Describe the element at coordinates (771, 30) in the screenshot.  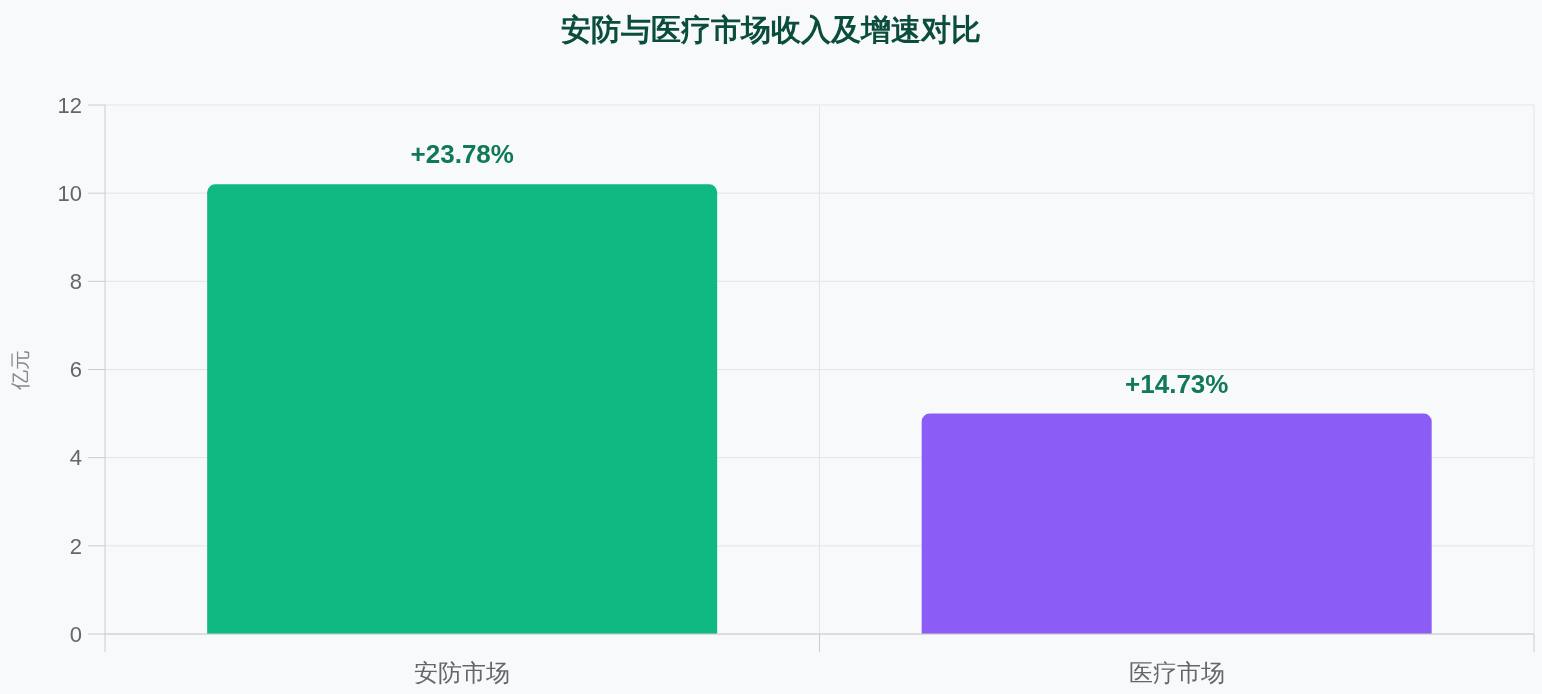
I see `chart-title: 安防与医疗市场收入及增速对比` at that location.